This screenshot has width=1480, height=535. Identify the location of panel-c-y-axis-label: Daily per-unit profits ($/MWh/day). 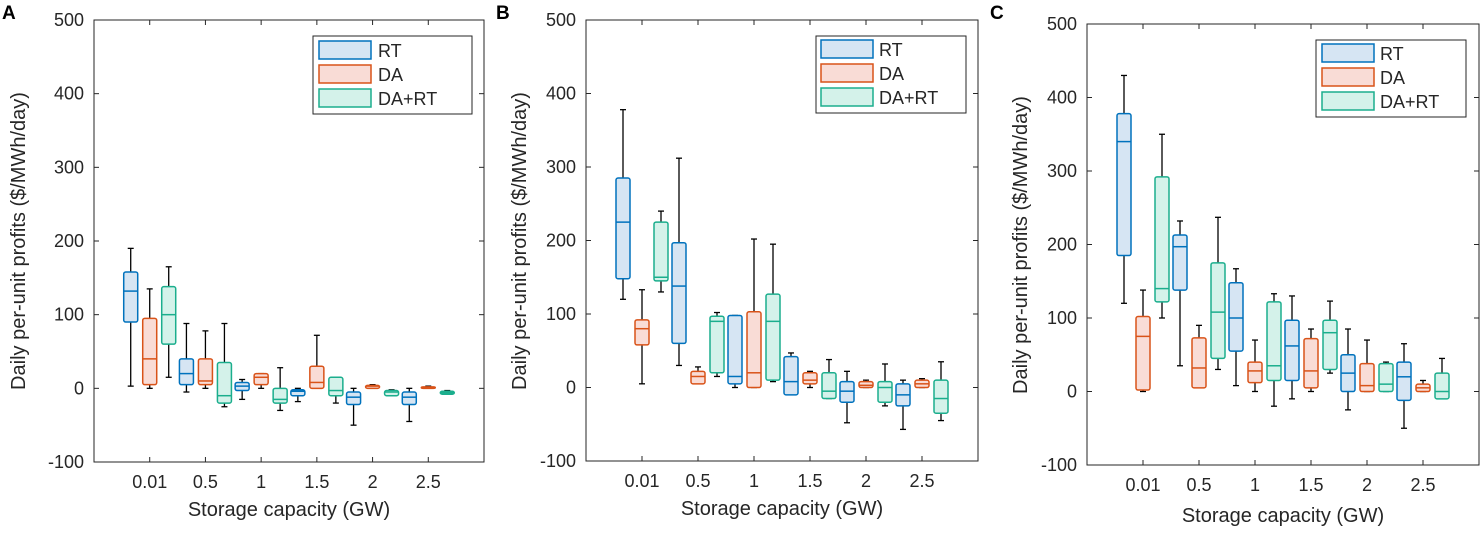
(1021, 245).